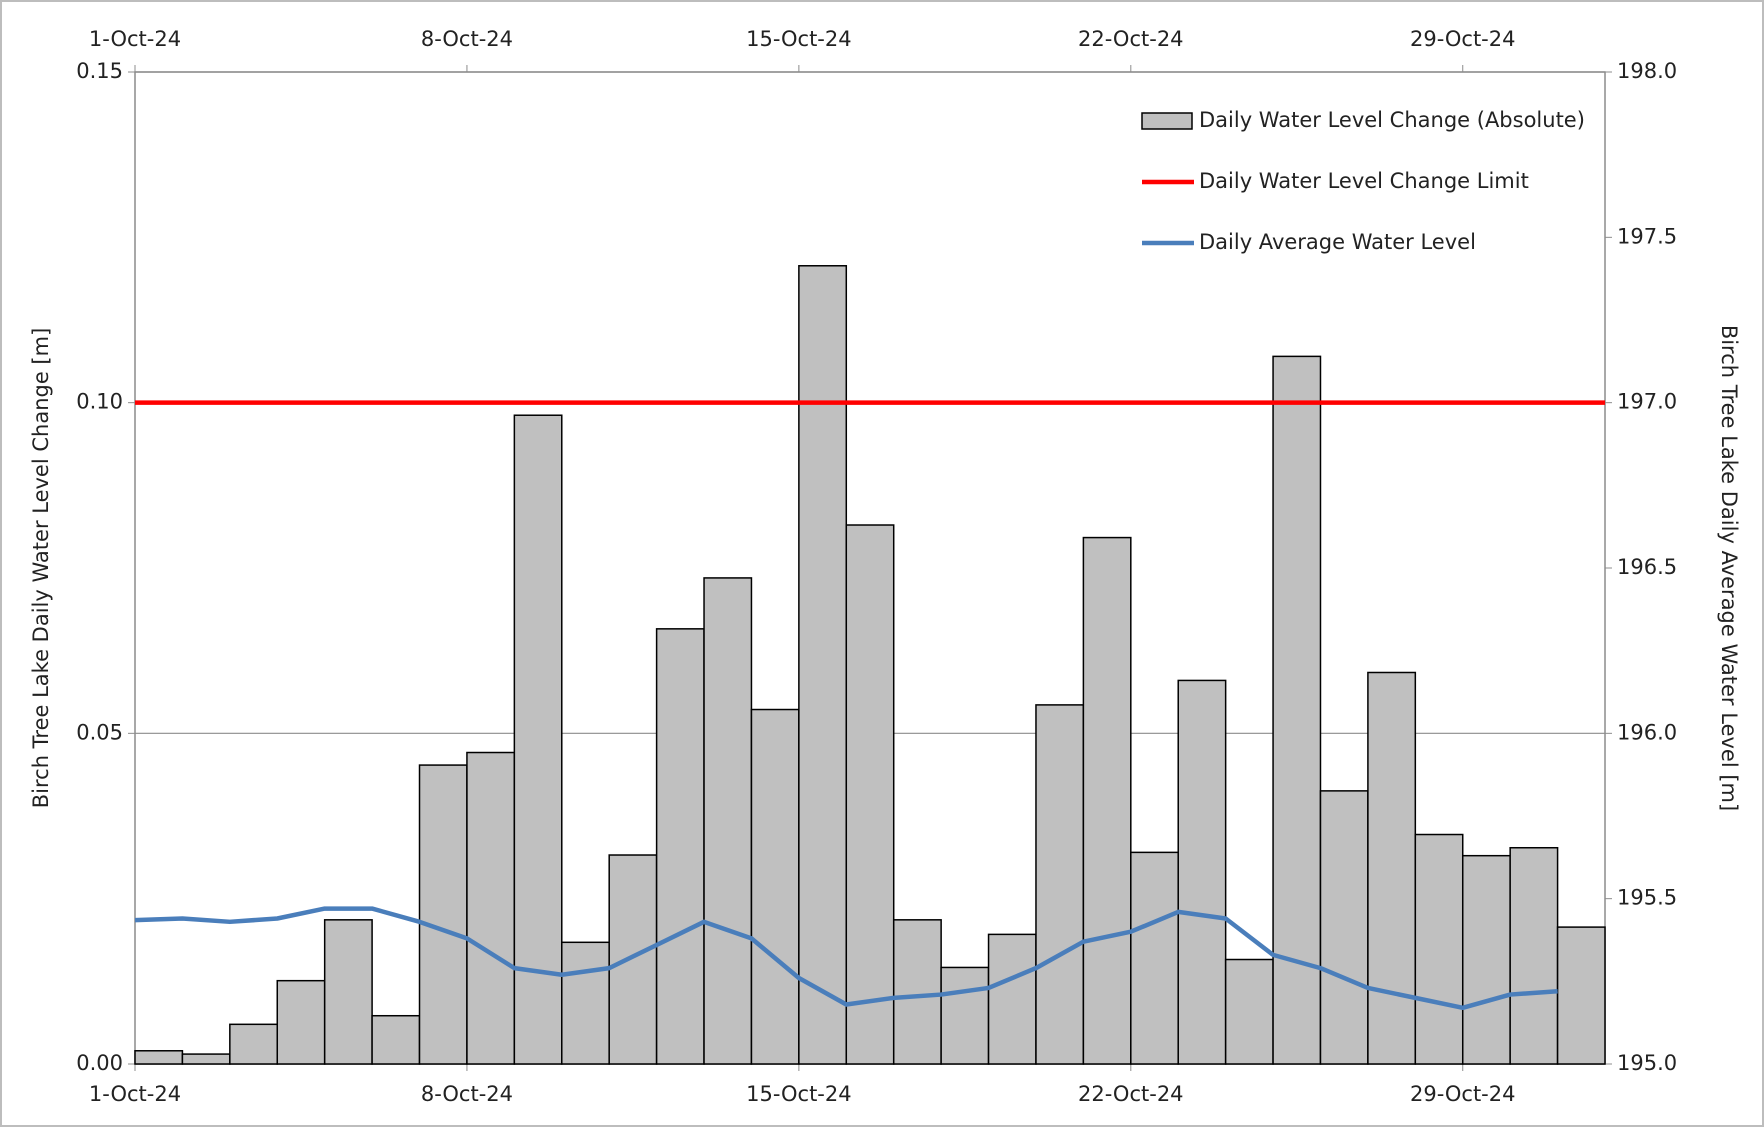 The height and width of the screenshot is (1127, 1764). Describe the element at coordinates (99, 402) in the screenshot. I see `y-tick-label: 0.10` at that location.